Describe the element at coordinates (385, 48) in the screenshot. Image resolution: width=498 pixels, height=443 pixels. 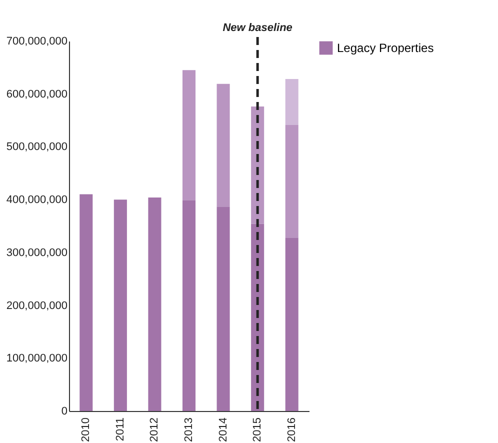
I see `legend-label: Legacy Properties` at that location.